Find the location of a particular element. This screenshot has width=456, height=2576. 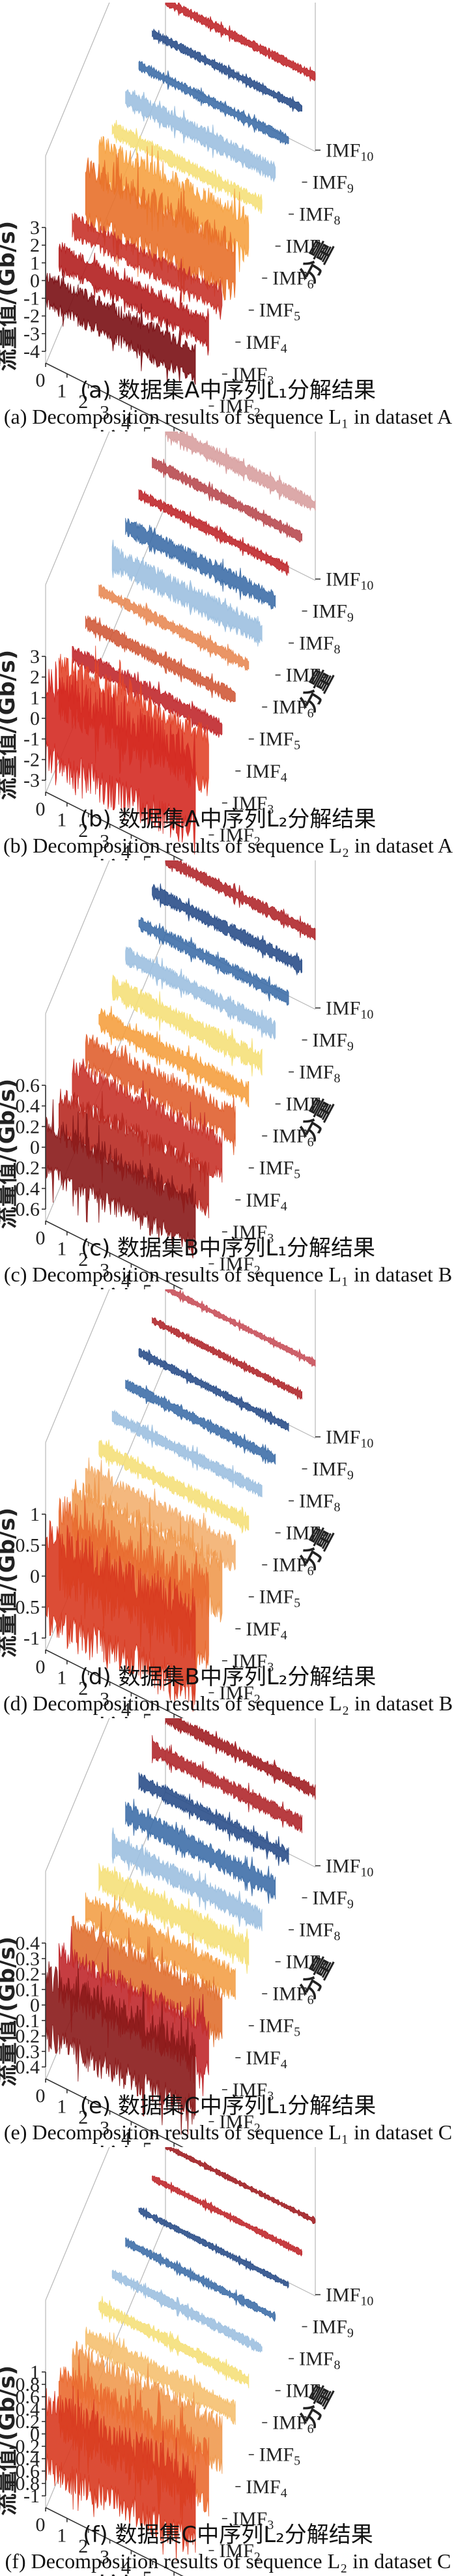

y-tick-label: -3 is located at coordinates (32, 780).